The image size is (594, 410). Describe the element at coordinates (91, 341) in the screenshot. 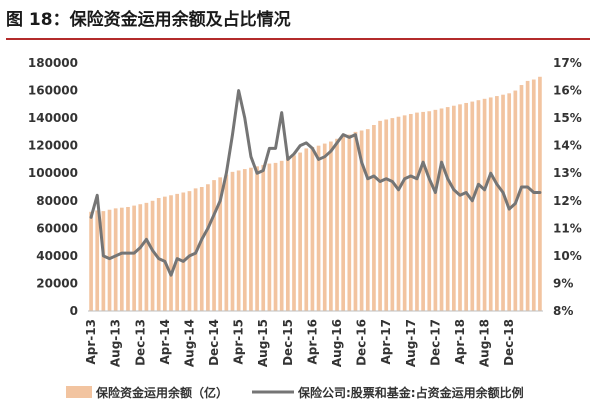

I see `x-tick-label: Apr-13` at that location.